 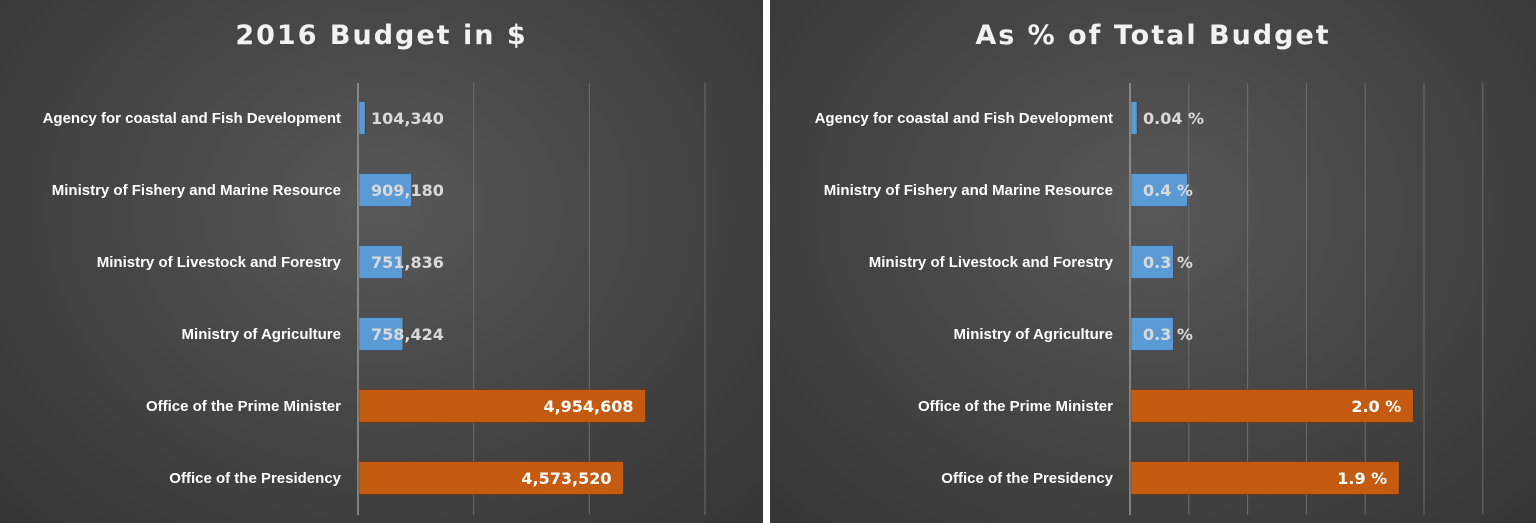 What do you see at coordinates (1362, 478) in the screenshot?
I see `data-label: 1.9 %` at bounding box center [1362, 478].